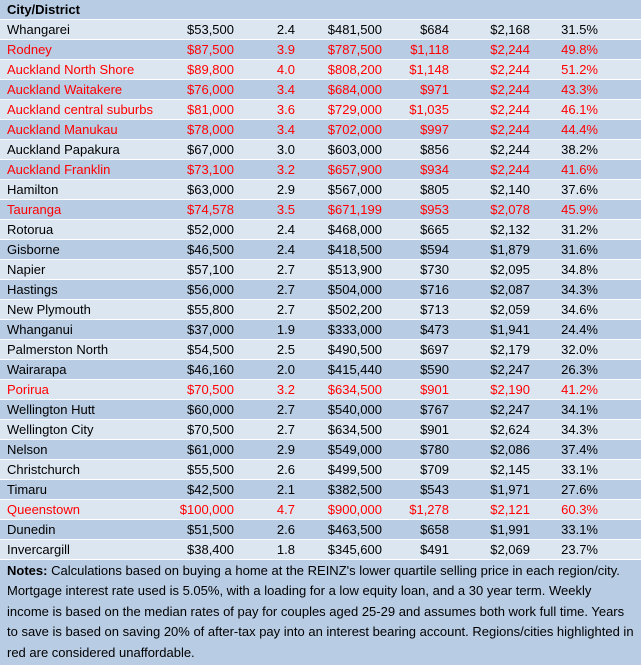  I want to click on city: Wellington City, so click(50, 429).